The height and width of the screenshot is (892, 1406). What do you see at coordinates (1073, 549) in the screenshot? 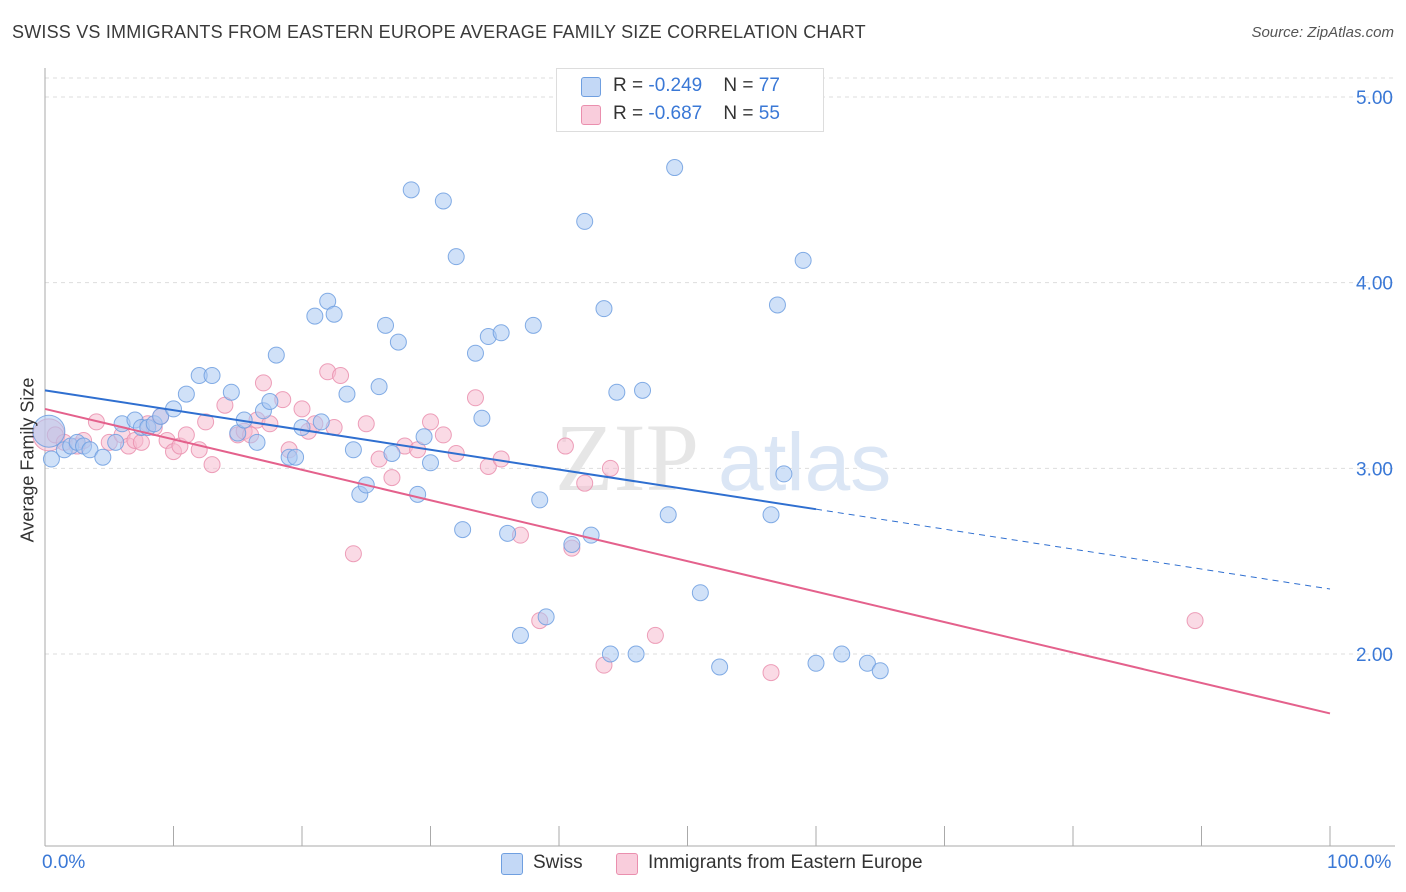
I see `swiss-trend-extension` at bounding box center [1073, 549].